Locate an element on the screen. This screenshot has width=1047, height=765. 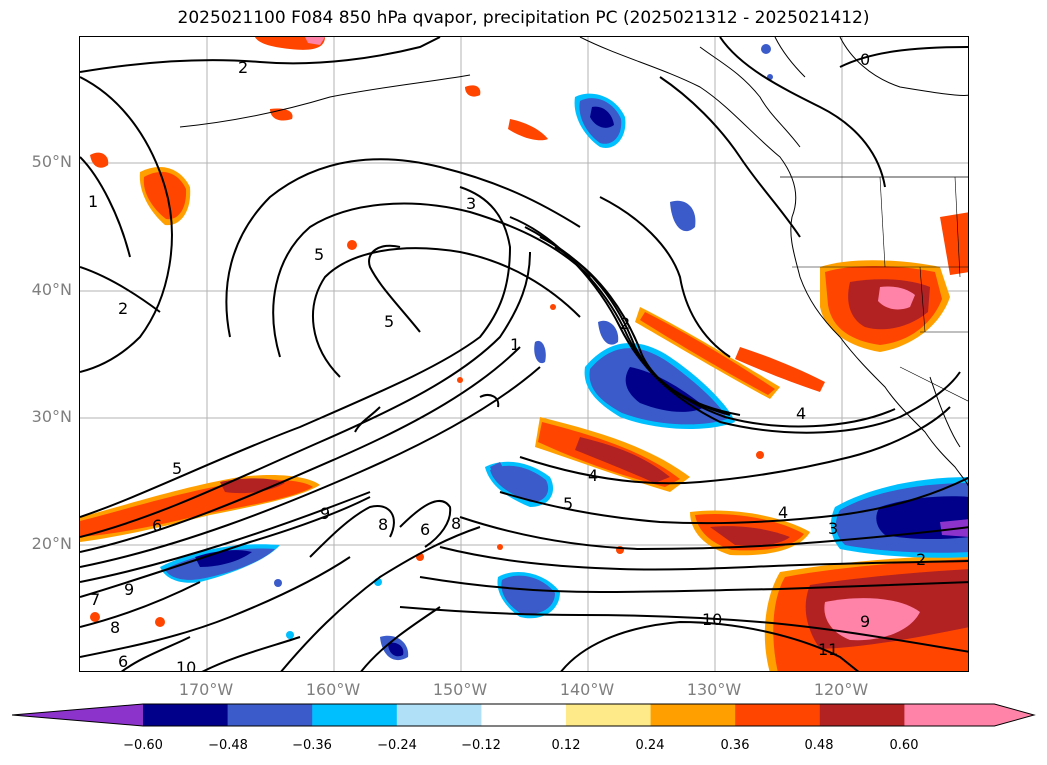
colorbar-tick-label: 0.48 is located at coordinates (819, 745).